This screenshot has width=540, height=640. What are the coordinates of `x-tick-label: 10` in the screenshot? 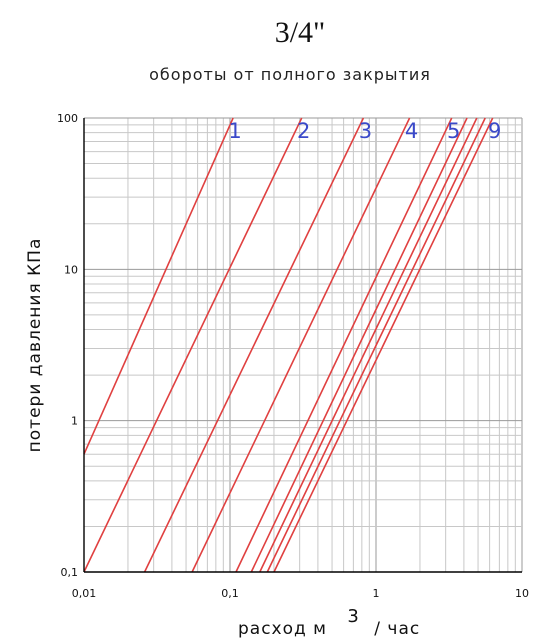 It's located at (522, 593).